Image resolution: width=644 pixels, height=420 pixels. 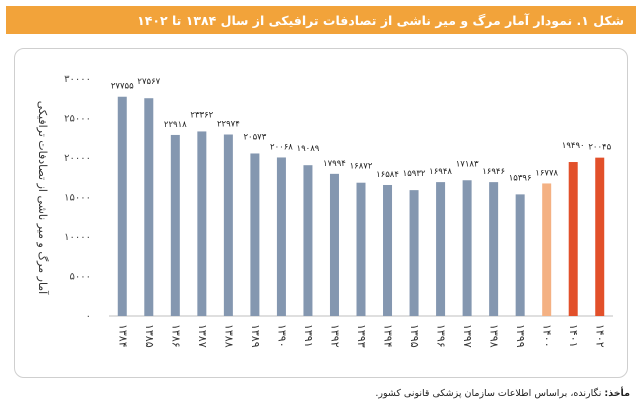 What do you see at coordinates (414, 336) in the screenshot?
I see `x-tick-label: ۱۳۹۵` at bounding box center [414, 336].